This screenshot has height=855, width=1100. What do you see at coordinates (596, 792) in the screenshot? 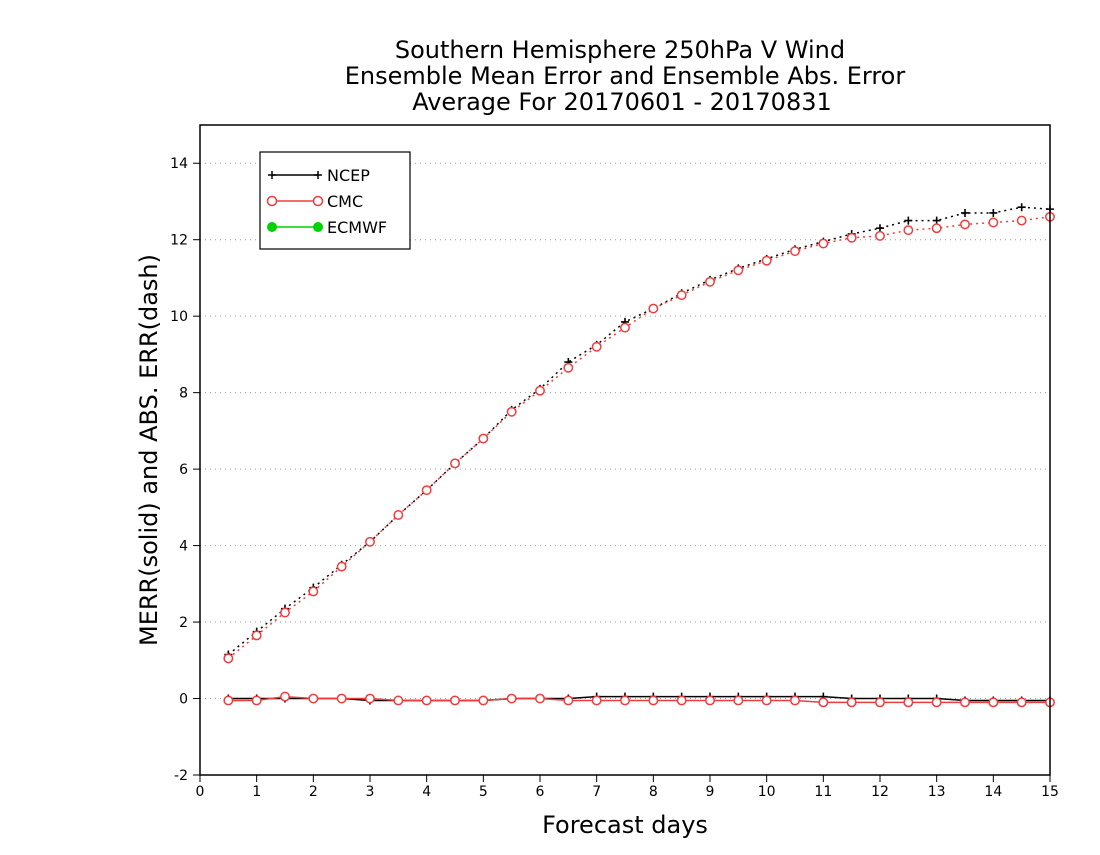
I see `x-tick-label-7: 7` at bounding box center [596, 792].